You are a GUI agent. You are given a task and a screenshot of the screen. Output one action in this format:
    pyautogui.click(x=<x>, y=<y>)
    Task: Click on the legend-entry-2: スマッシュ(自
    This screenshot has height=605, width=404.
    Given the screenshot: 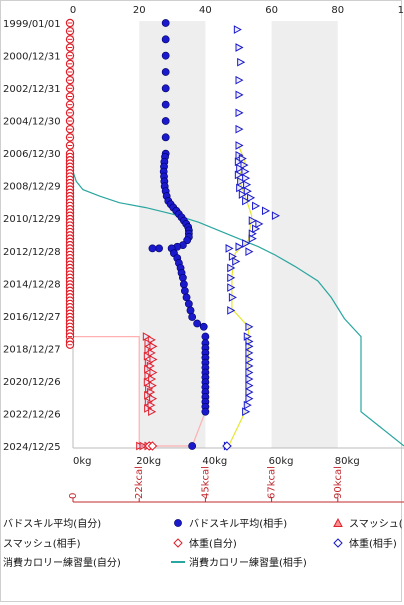 What is the action you would take?
    pyautogui.click(x=368, y=523)
    